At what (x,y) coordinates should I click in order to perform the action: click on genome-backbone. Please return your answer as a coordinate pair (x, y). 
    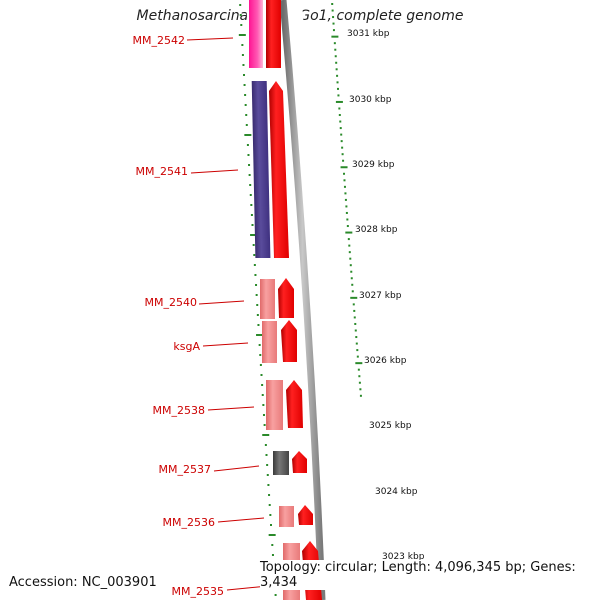
    Looking at the image, I should click on (302, 300).